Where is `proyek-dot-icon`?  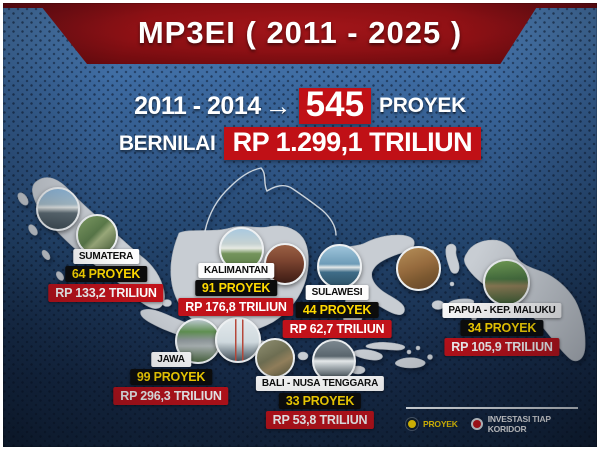 proyek-dot-icon is located at coordinates (412, 424).